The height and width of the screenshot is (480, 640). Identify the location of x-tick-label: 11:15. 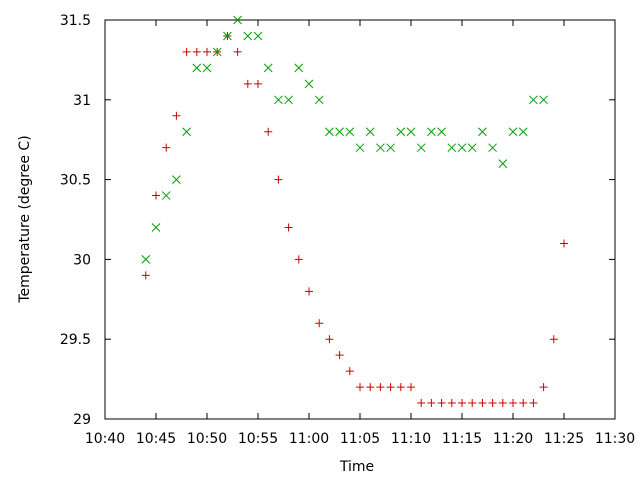
(462, 439).